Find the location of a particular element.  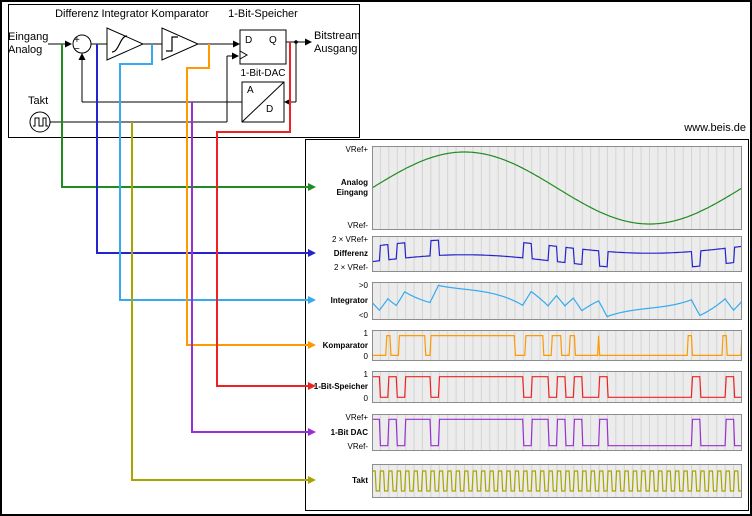

integrator-label: Integrator is located at coordinates (125, 14).